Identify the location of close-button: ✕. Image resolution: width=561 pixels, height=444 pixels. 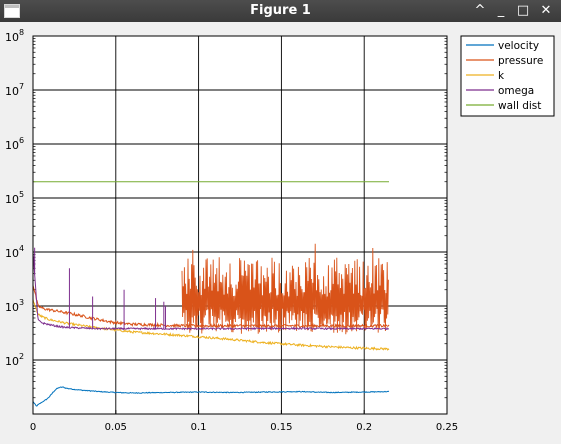
(546, 10).